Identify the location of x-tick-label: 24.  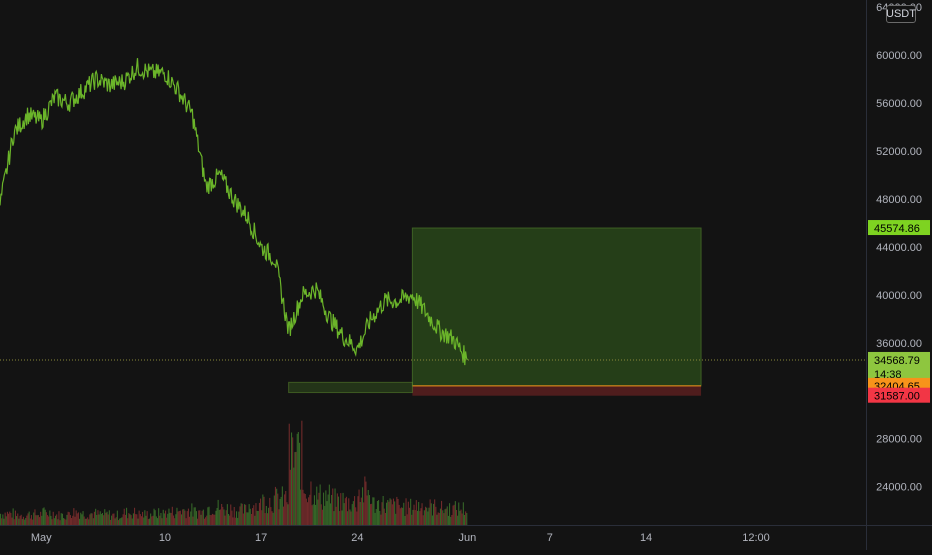
(357, 538).